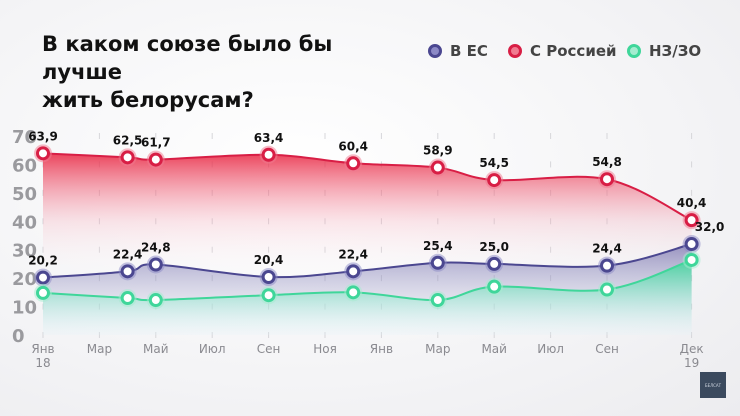 The height and width of the screenshot is (416, 740). Describe the element at coordinates (515, 51) in the screenshot. I see `legend-marker-russia` at that location.